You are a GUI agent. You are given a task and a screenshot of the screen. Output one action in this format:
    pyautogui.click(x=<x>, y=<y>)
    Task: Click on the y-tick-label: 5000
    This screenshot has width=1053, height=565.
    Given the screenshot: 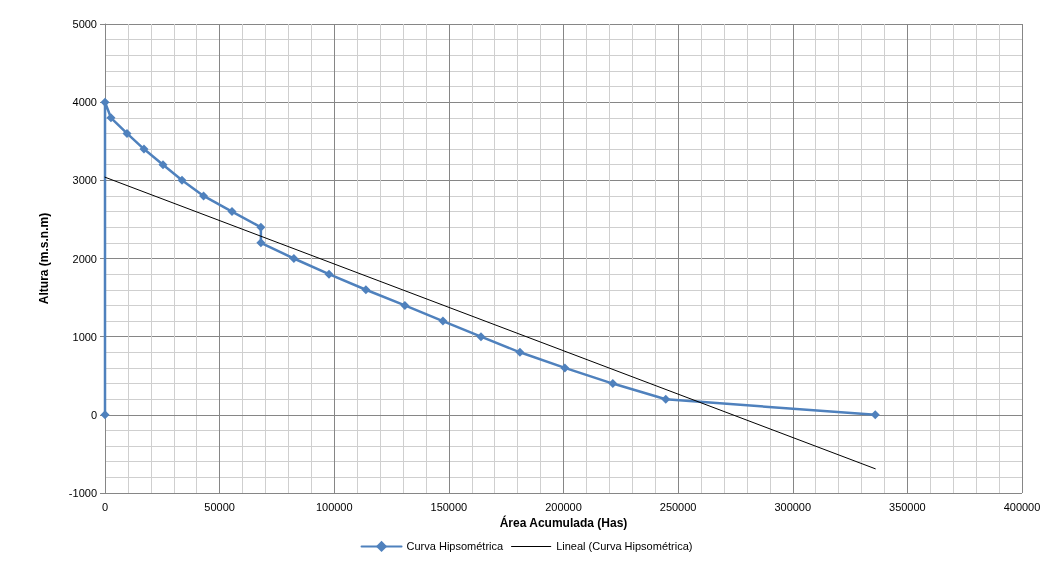 What is the action you would take?
    pyautogui.click(x=84, y=24)
    